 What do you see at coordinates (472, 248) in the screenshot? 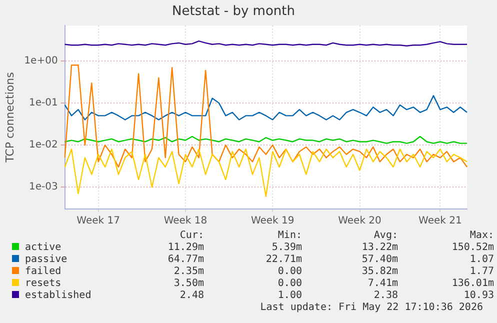
I see `text: 150.52m` at bounding box center [472, 248].